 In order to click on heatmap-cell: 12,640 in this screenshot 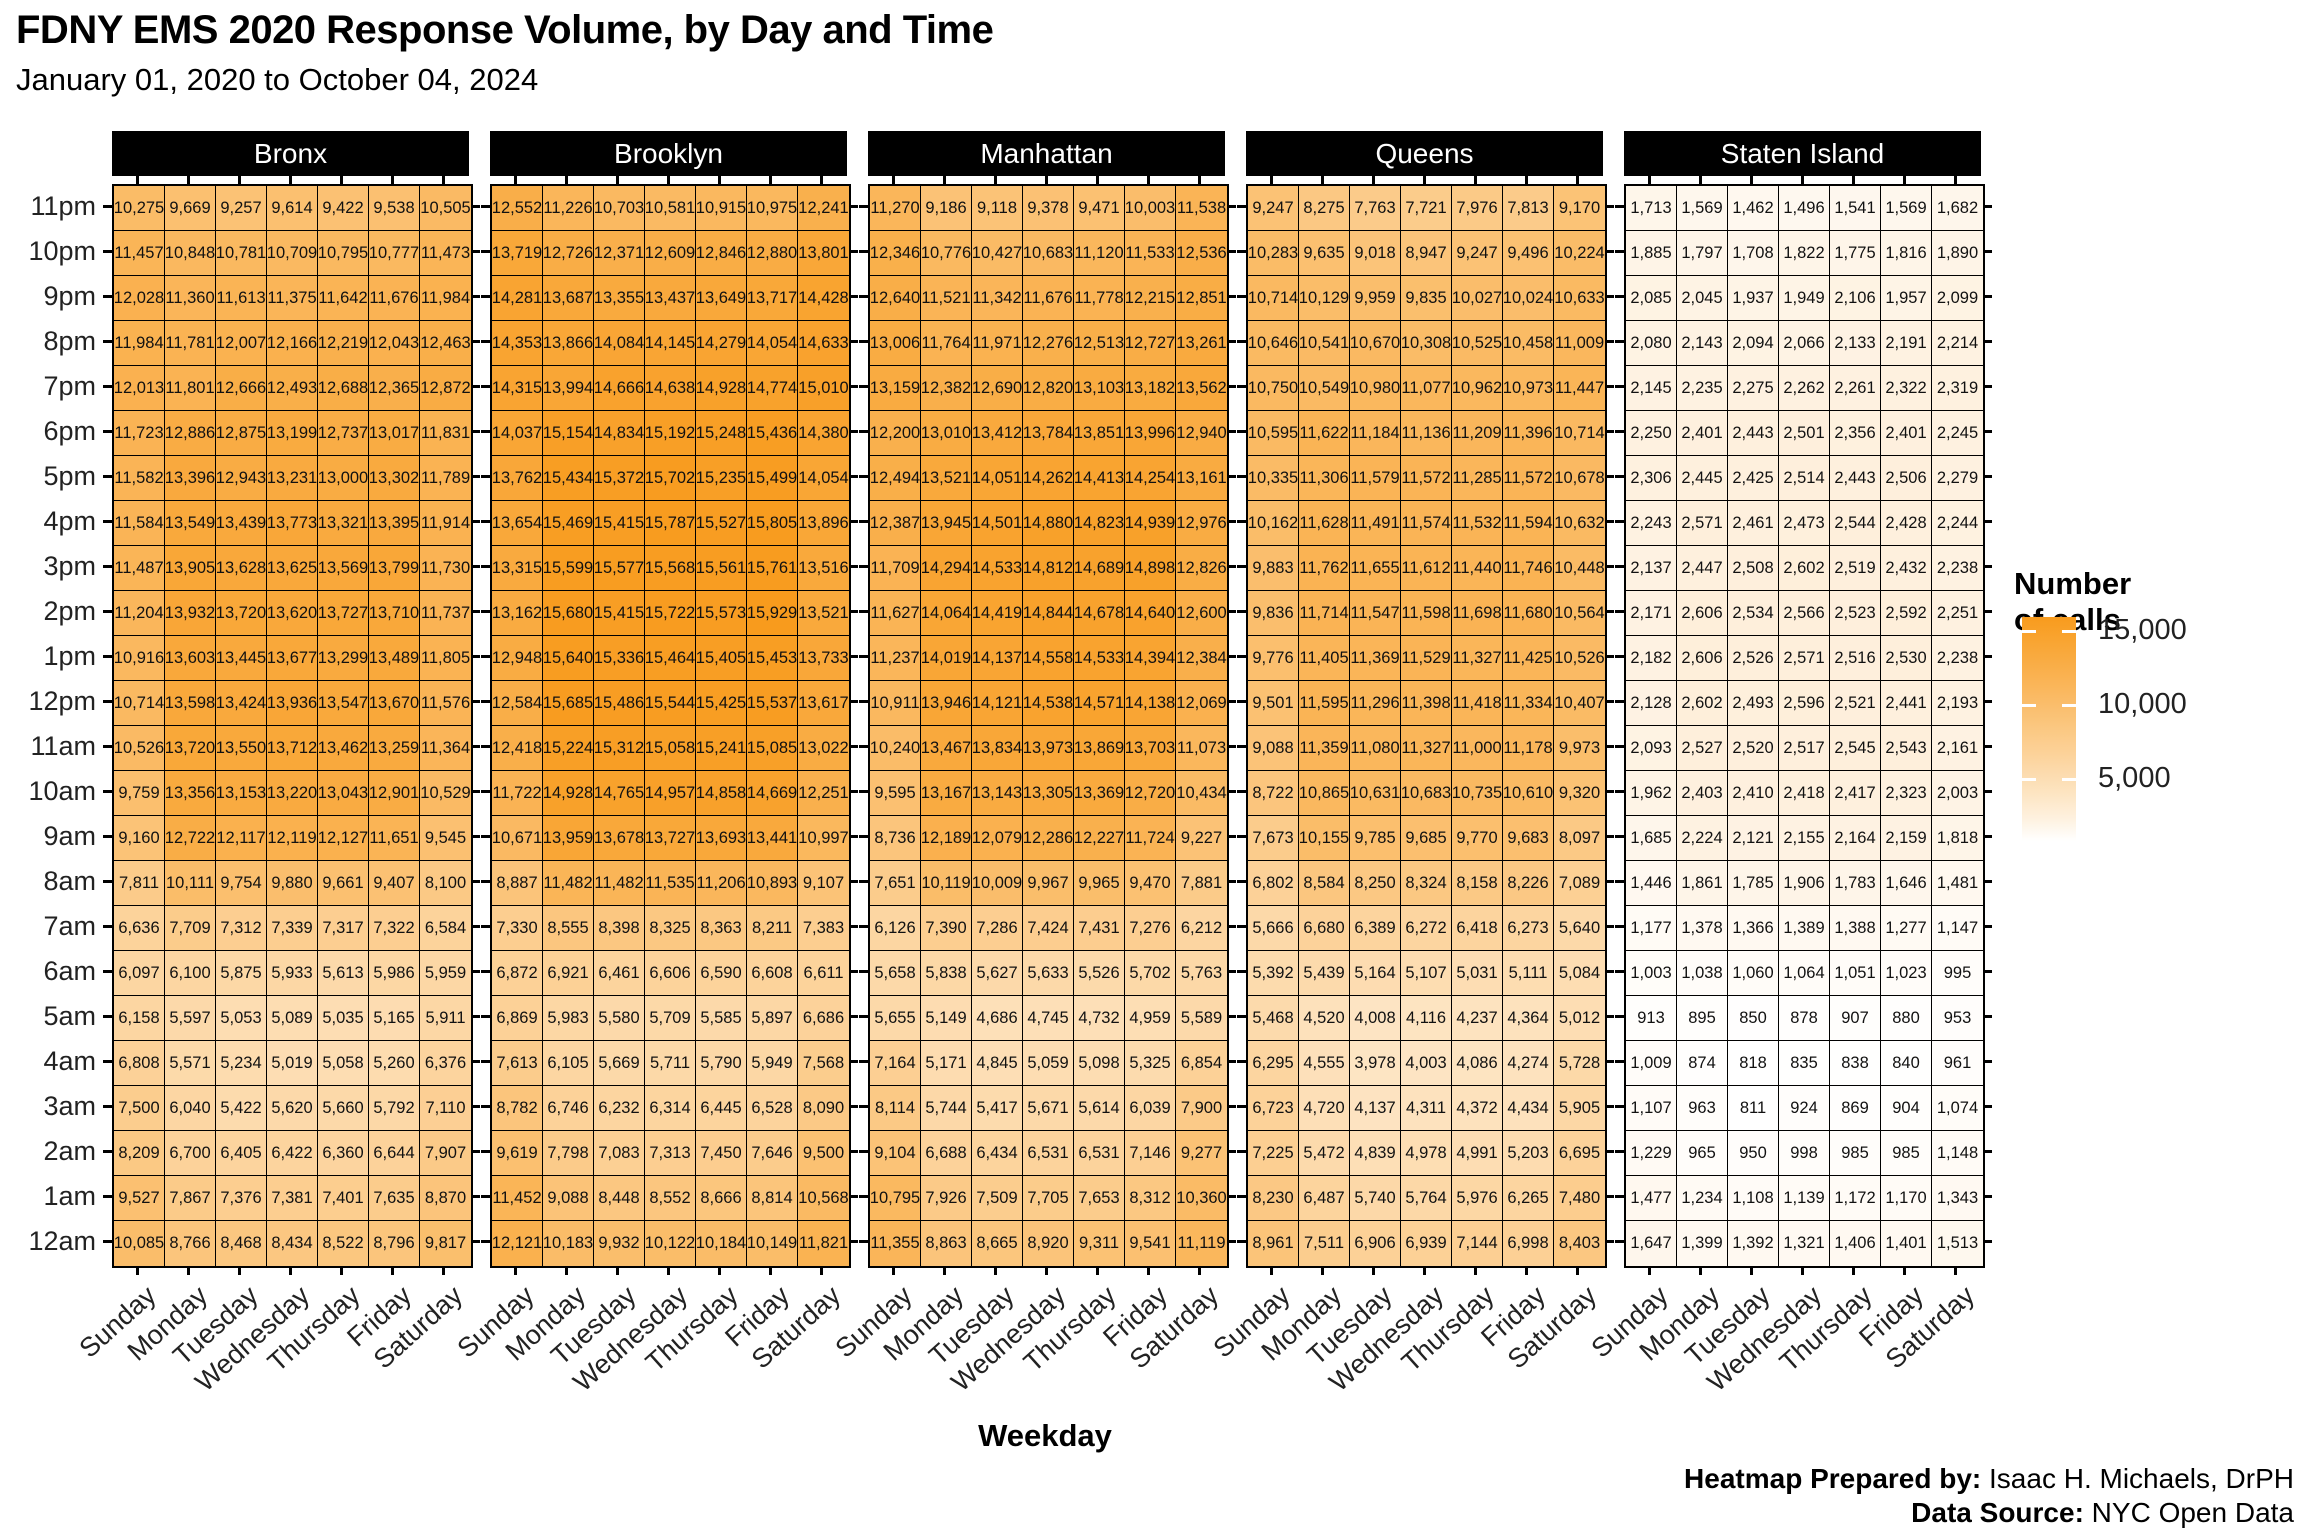, I will do `click(895, 298)`.